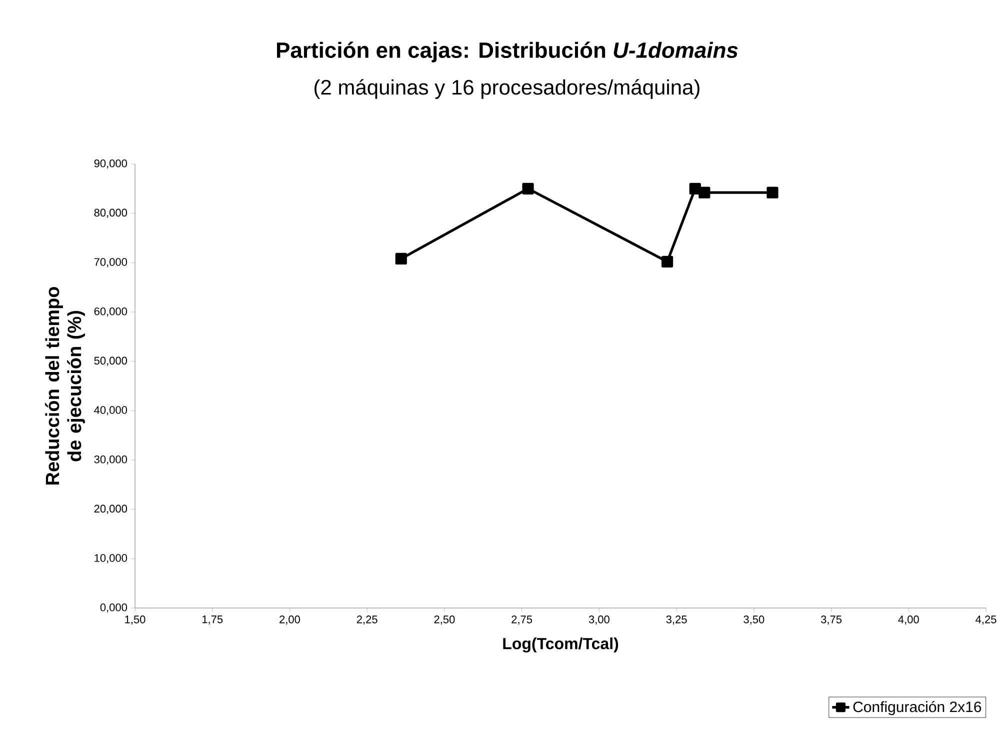 The height and width of the screenshot is (730, 1000). I want to click on x-tick-label: 3,25, so click(676, 620).